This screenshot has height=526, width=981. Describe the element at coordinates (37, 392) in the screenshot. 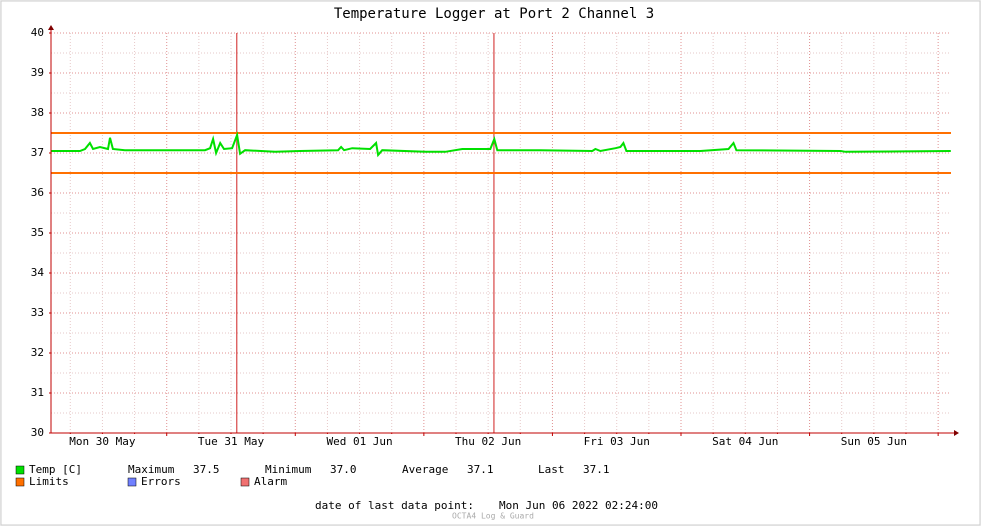

I see `y-tick-label: 31` at that location.